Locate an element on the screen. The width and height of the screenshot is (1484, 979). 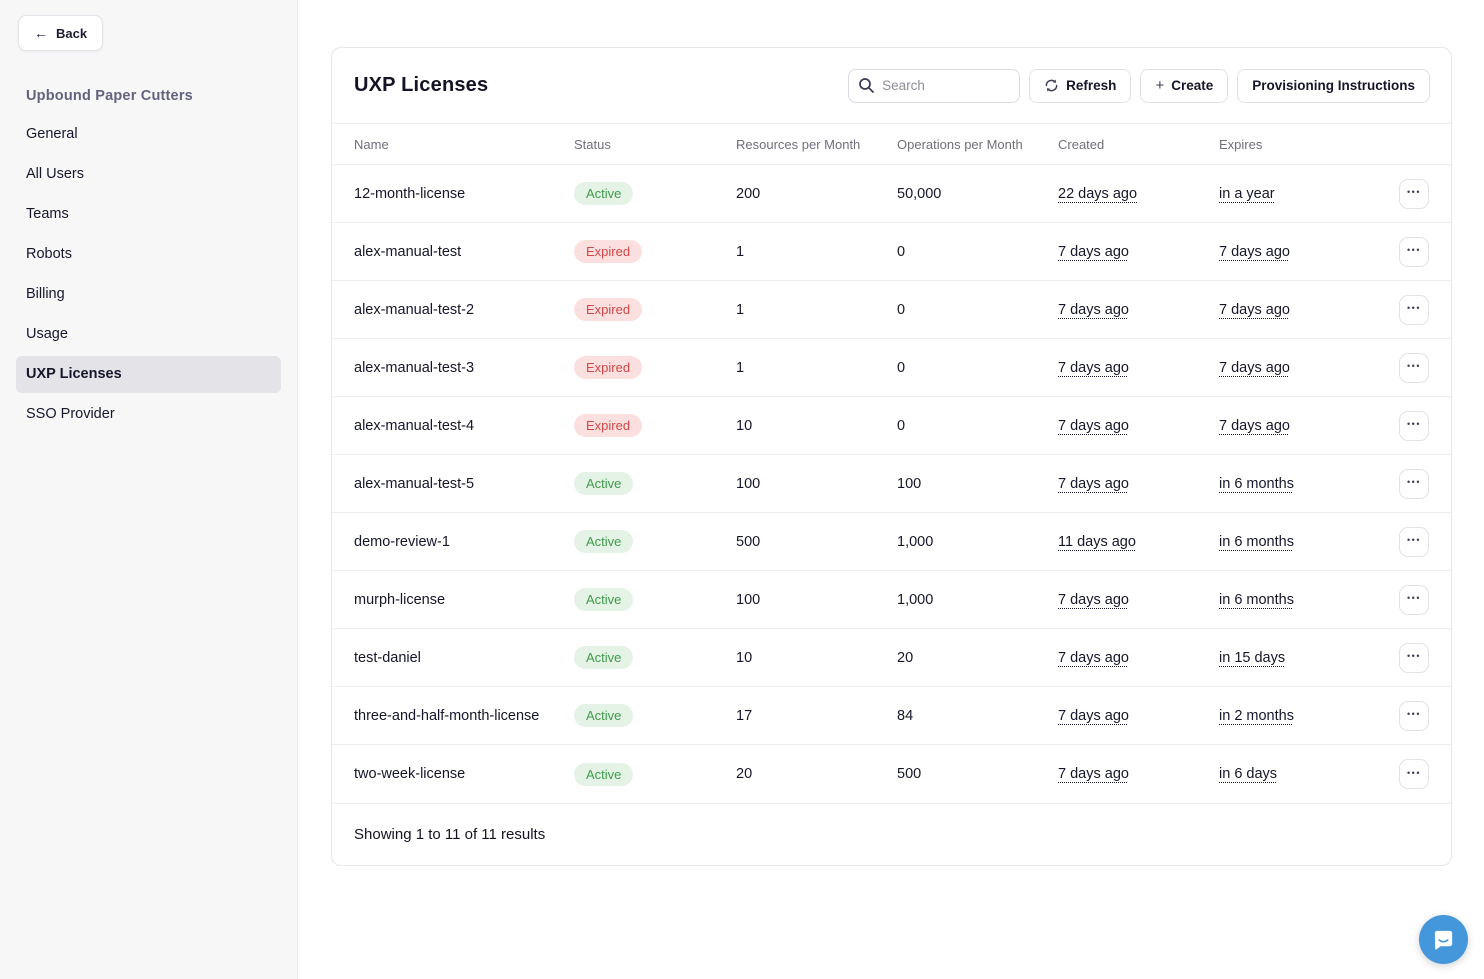
operations-per-month: 20 is located at coordinates (905, 657).